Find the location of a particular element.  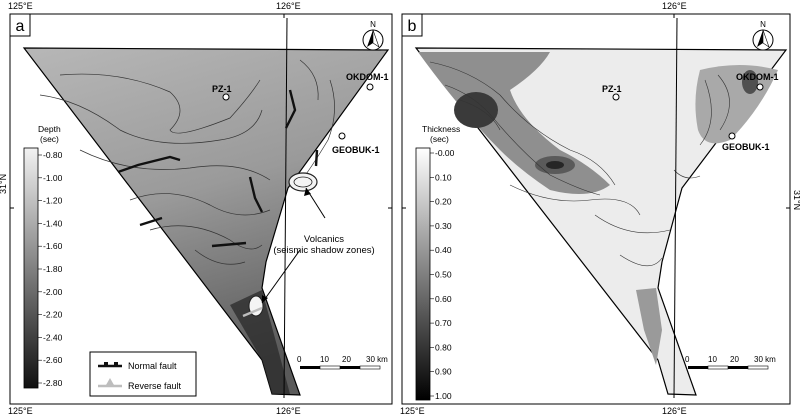

colorbar-tick-label: -2.00 is located at coordinates (53, 292).